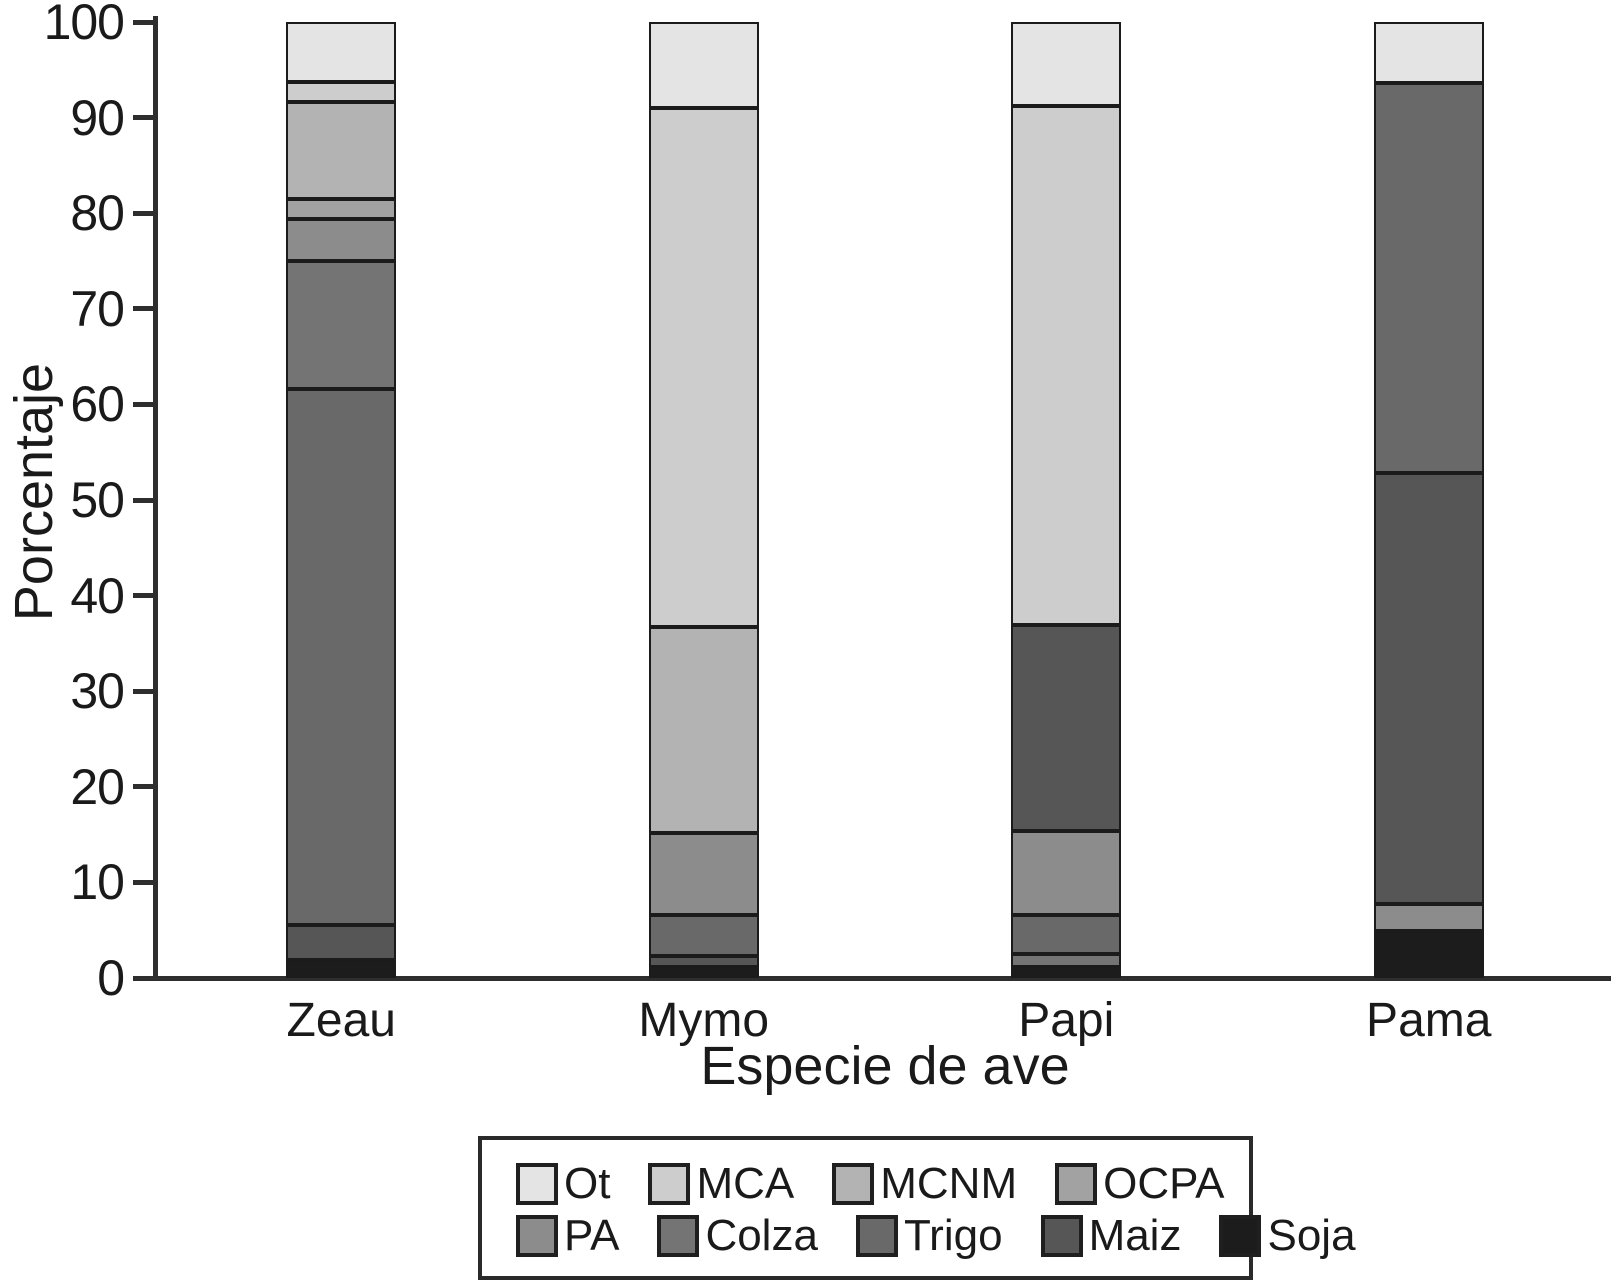 This screenshot has width=1617, height=1288. Describe the element at coordinates (341, 150) in the screenshot. I see `segment-Zeau-MCNM` at that location.